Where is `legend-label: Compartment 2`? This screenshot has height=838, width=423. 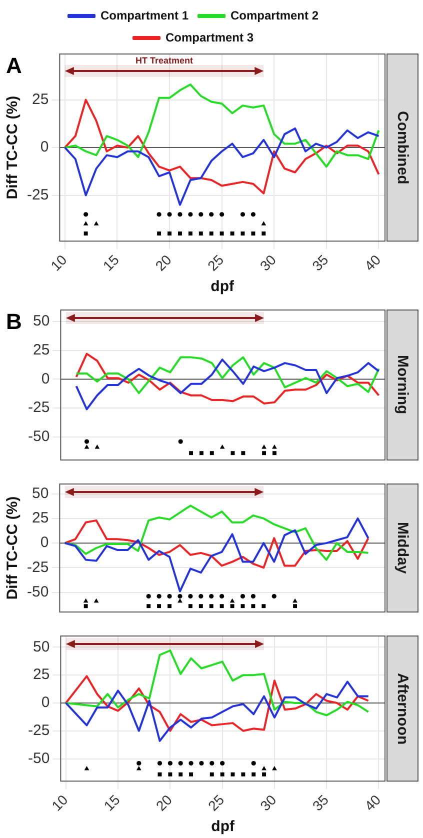
legend-label: Compartment 2 is located at coordinates (274, 15).